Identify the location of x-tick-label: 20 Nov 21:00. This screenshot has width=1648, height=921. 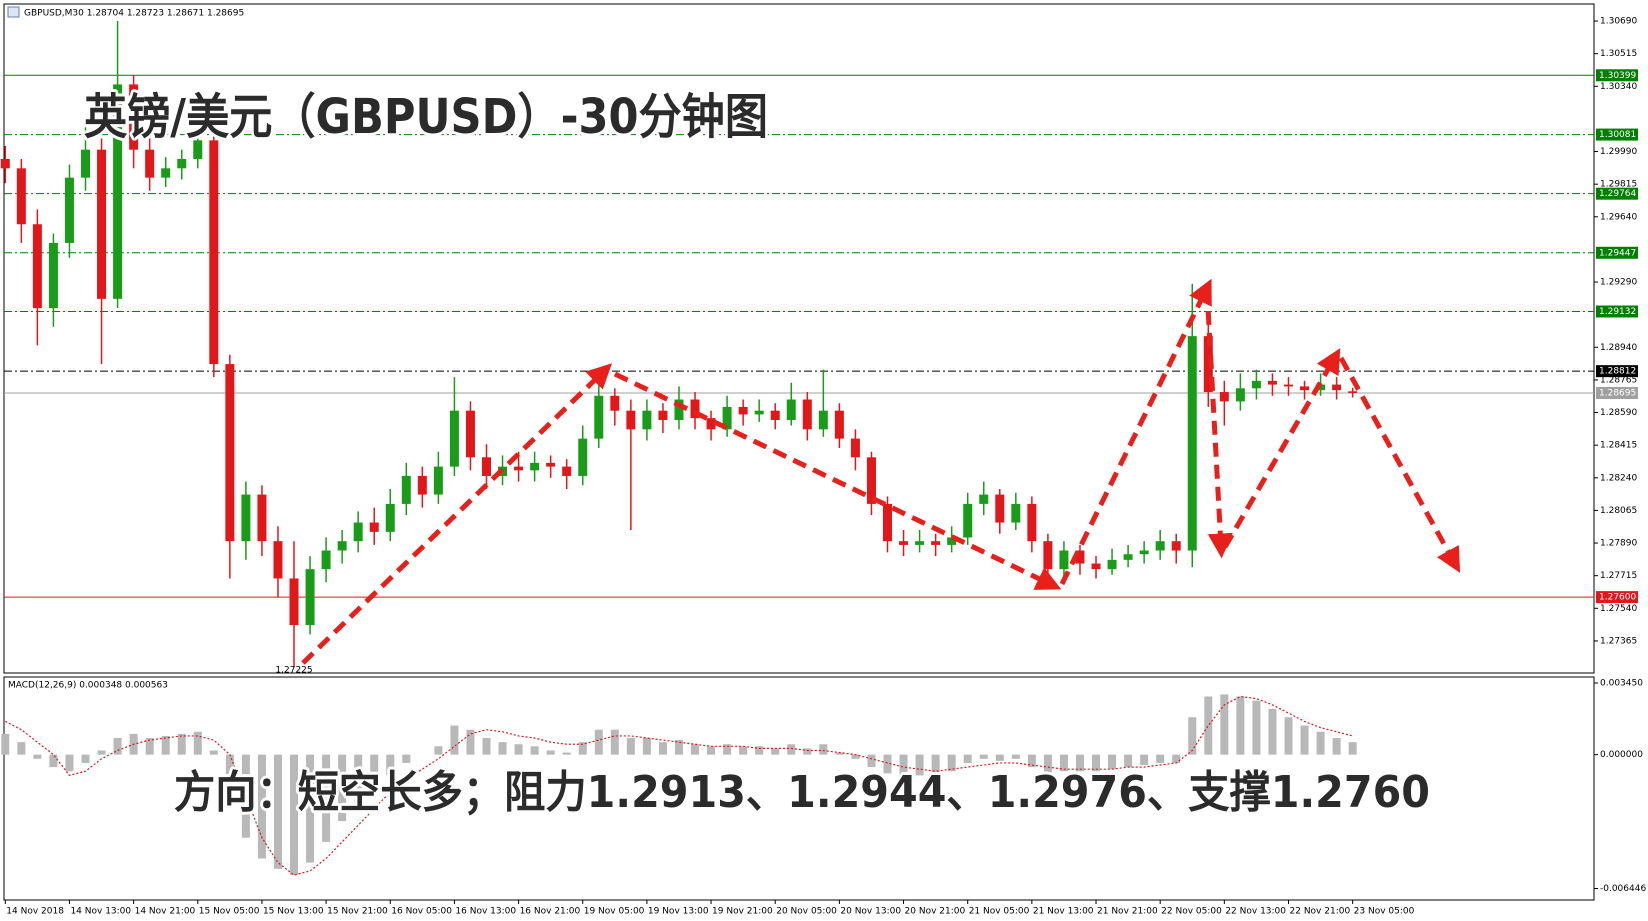
(935, 912).